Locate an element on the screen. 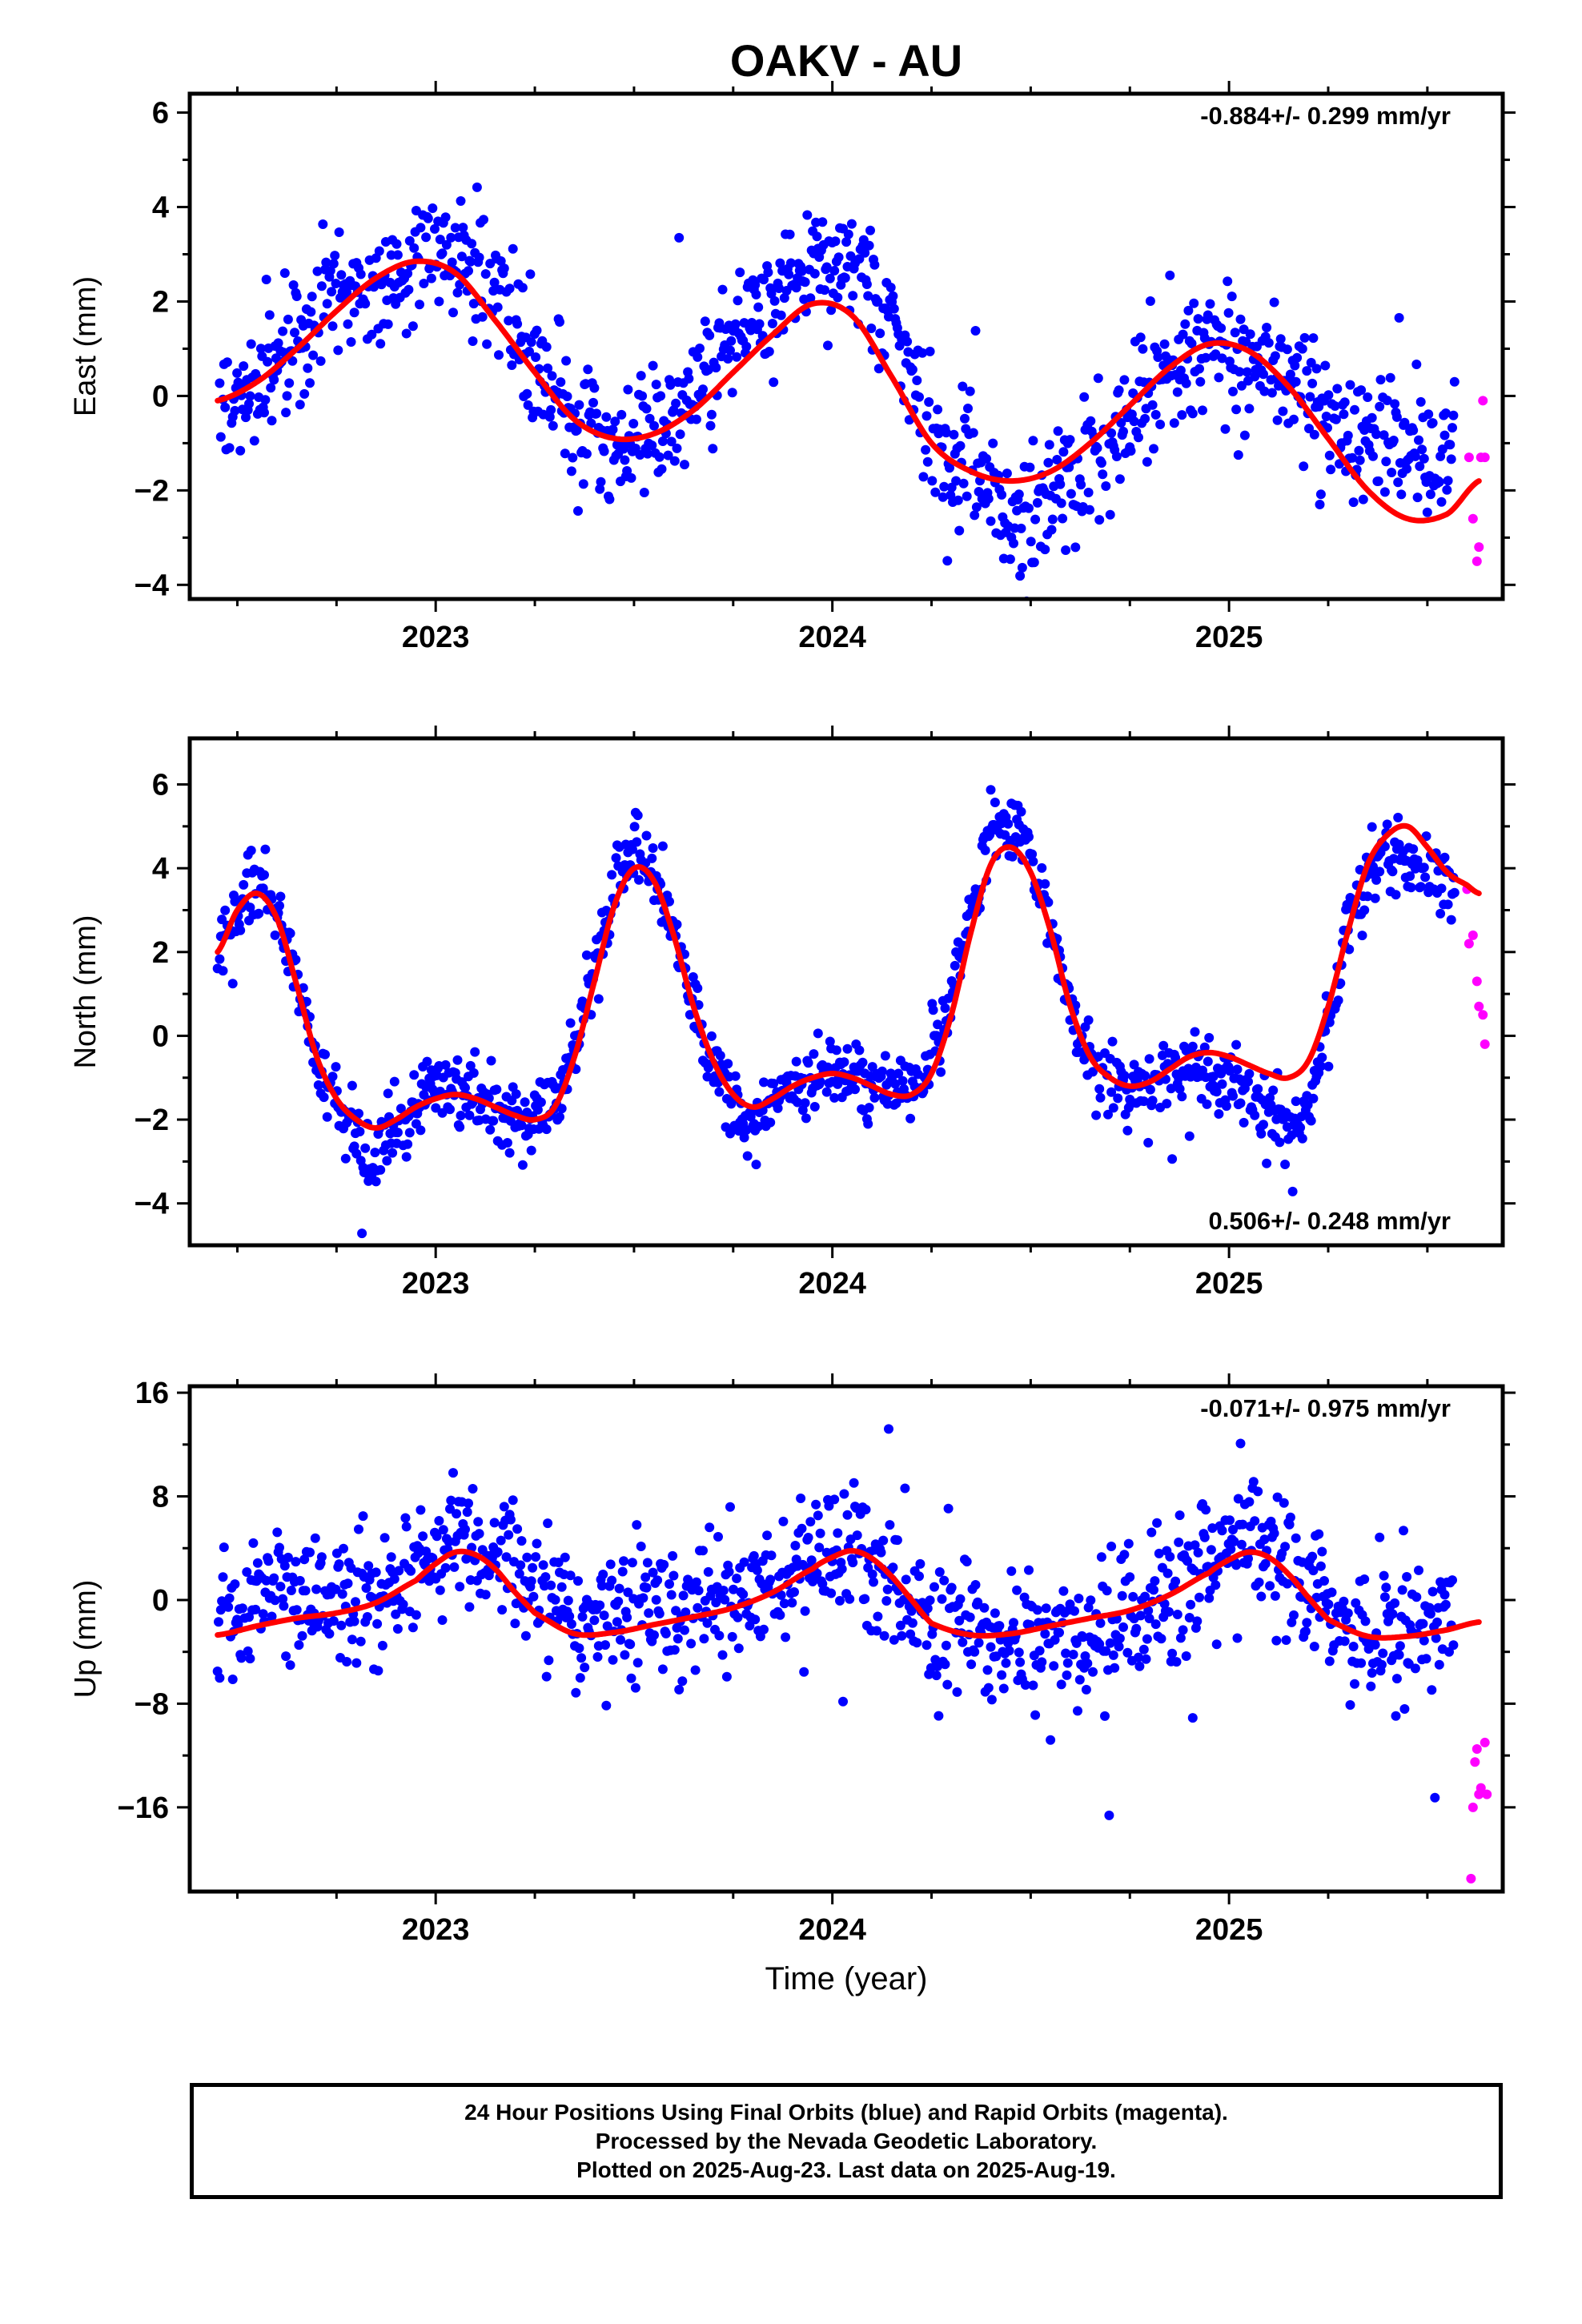  y-tick-label: 8 is located at coordinates (161, 1497).